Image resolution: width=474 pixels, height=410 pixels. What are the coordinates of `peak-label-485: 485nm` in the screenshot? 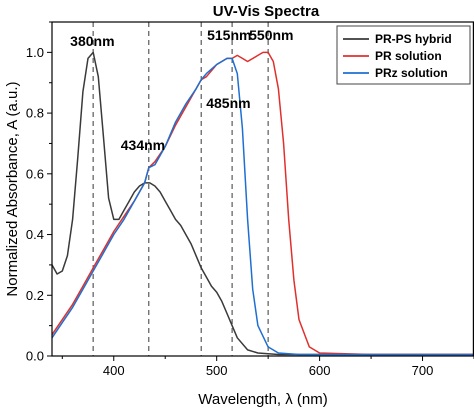 It's located at (228, 103).